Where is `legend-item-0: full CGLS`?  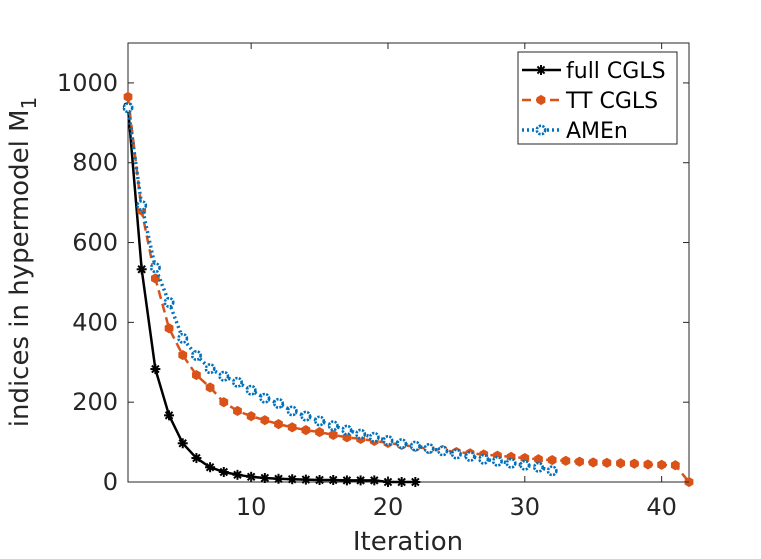
legend-item-0: full CGLS is located at coordinates (594, 71).